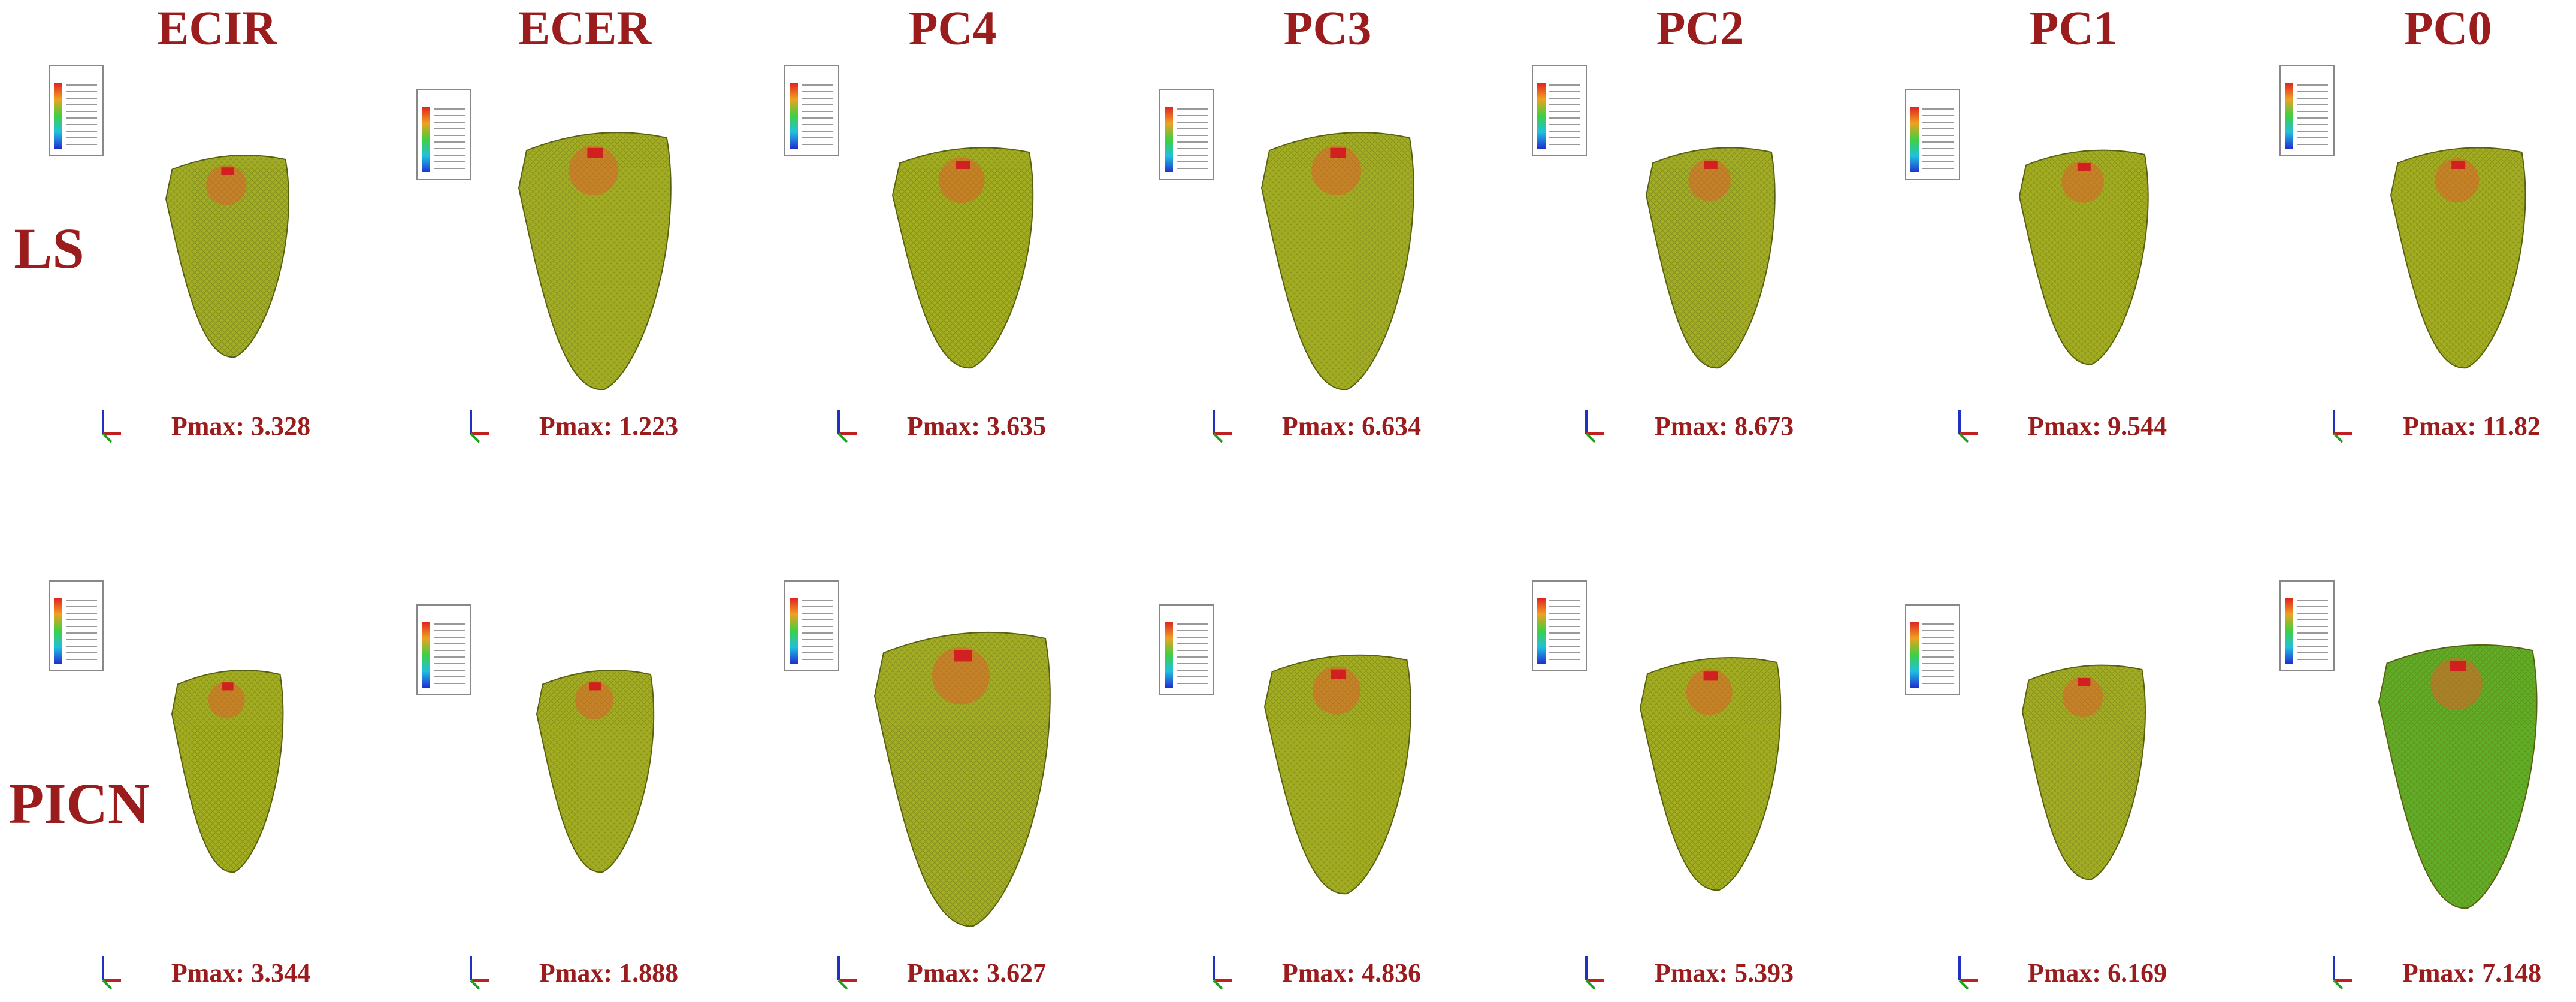  Describe the element at coordinates (240, 426) in the screenshot. I see `pmax-label: Pmax: 3.328` at that location.